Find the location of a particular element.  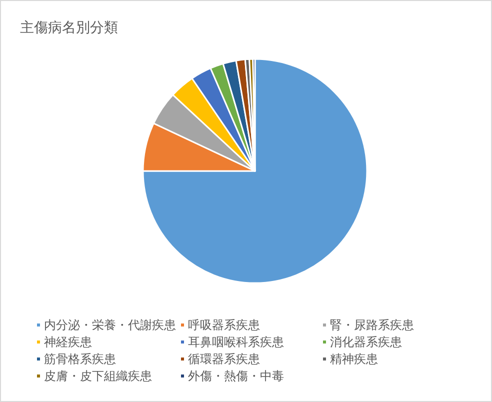

legend-label: 腎・尿路系疾患 is located at coordinates (372, 325).